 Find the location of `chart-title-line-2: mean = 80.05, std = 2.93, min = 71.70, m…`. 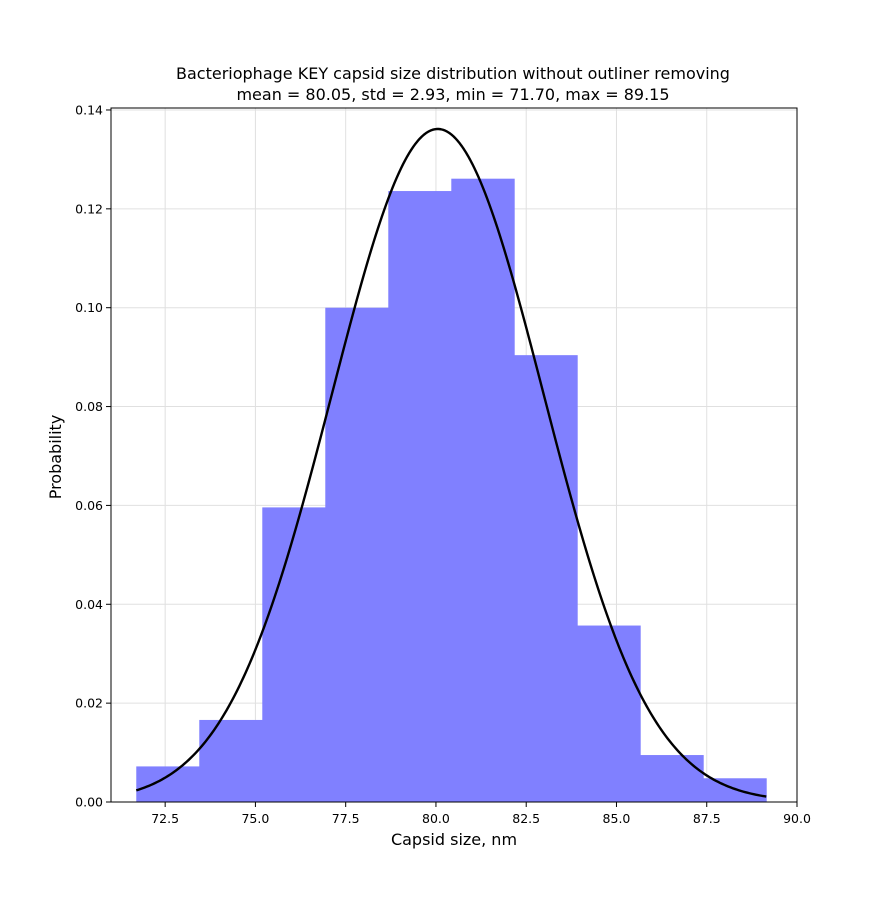

chart-title-line-2: mean = 80.05, std = 2.93, min = 71.70, m… is located at coordinates (452, 94).